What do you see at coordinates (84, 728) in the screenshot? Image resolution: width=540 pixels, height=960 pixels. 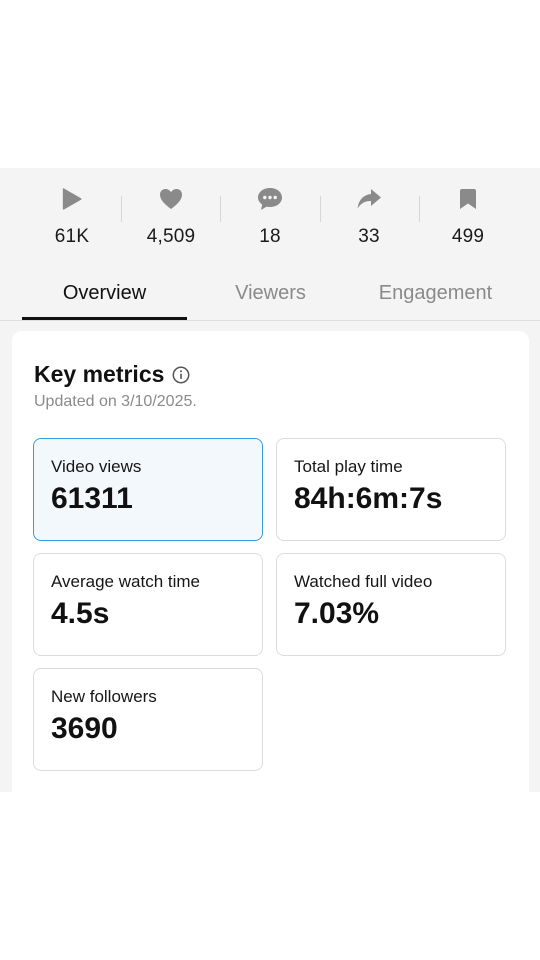 I see `metric-value: 3690` at bounding box center [84, 728].